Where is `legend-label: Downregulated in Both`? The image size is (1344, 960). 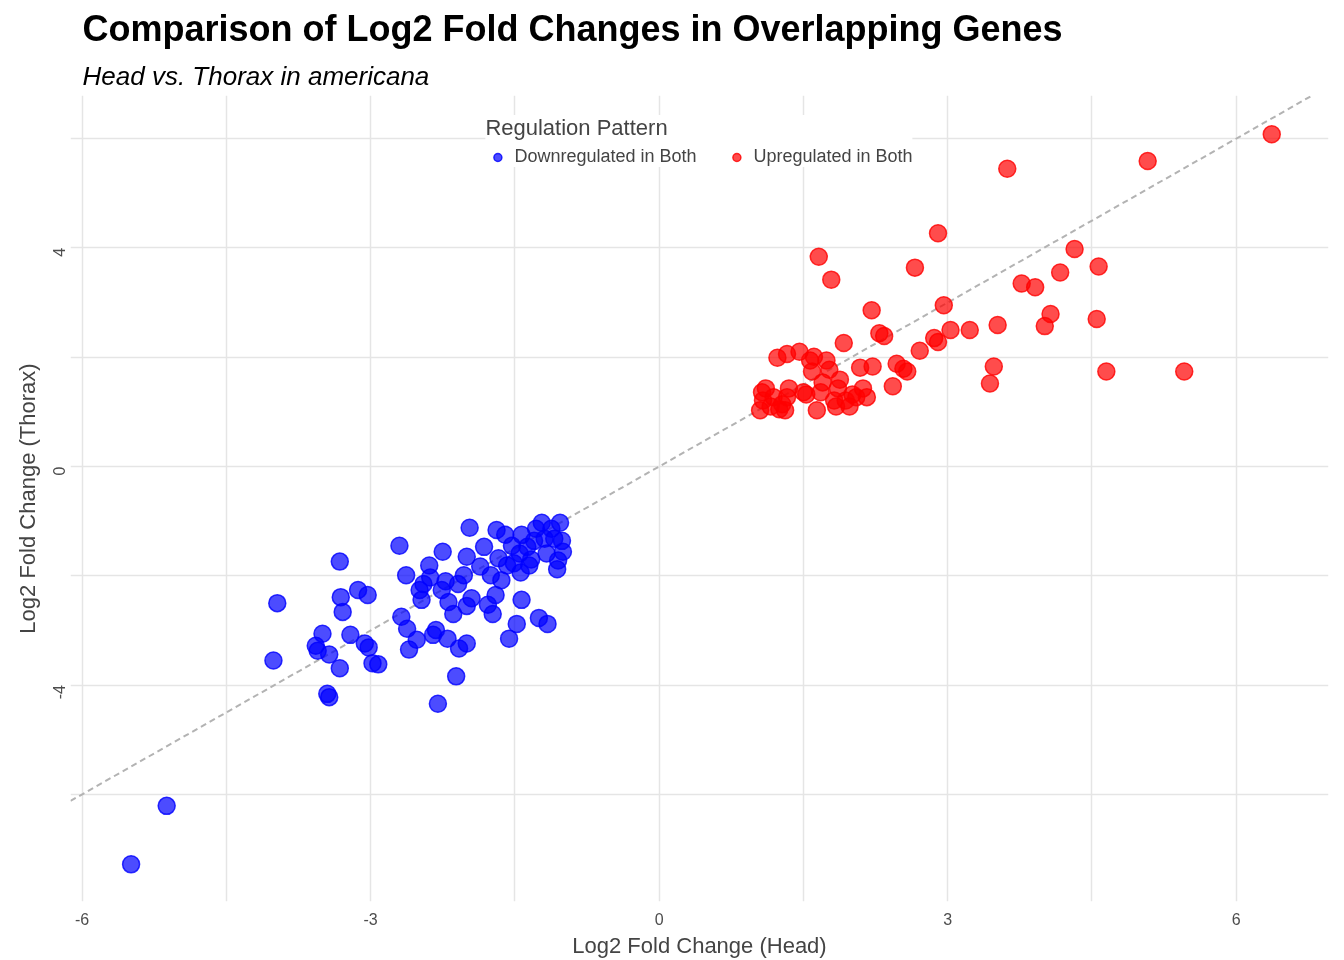 legend-label: Downregulated in Both is located at coordinates (605, 156).